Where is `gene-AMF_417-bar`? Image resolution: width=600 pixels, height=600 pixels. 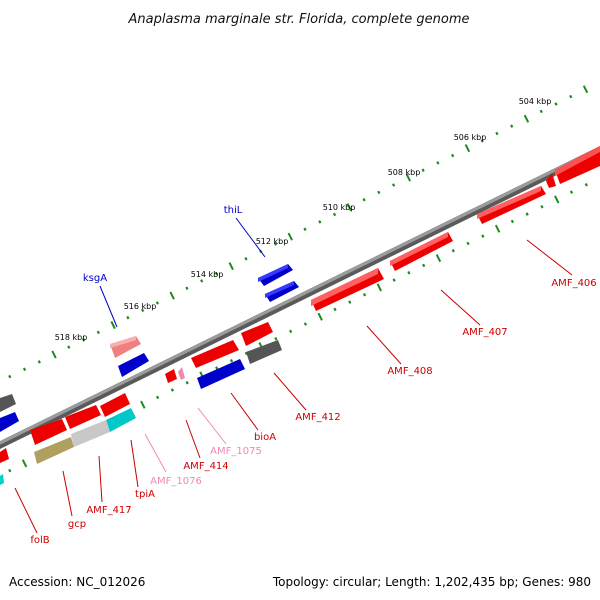
gene-AMF_417-bar is located at coordinates (83, 417).